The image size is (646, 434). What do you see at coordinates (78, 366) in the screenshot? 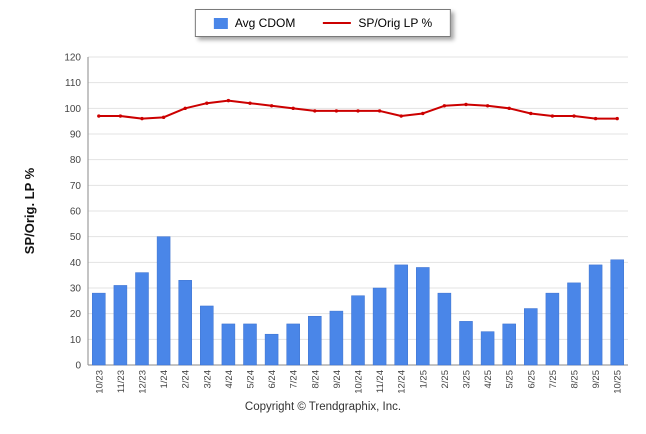
I see `y-axis-tick-label: 0` at bounding box center [78, 366].